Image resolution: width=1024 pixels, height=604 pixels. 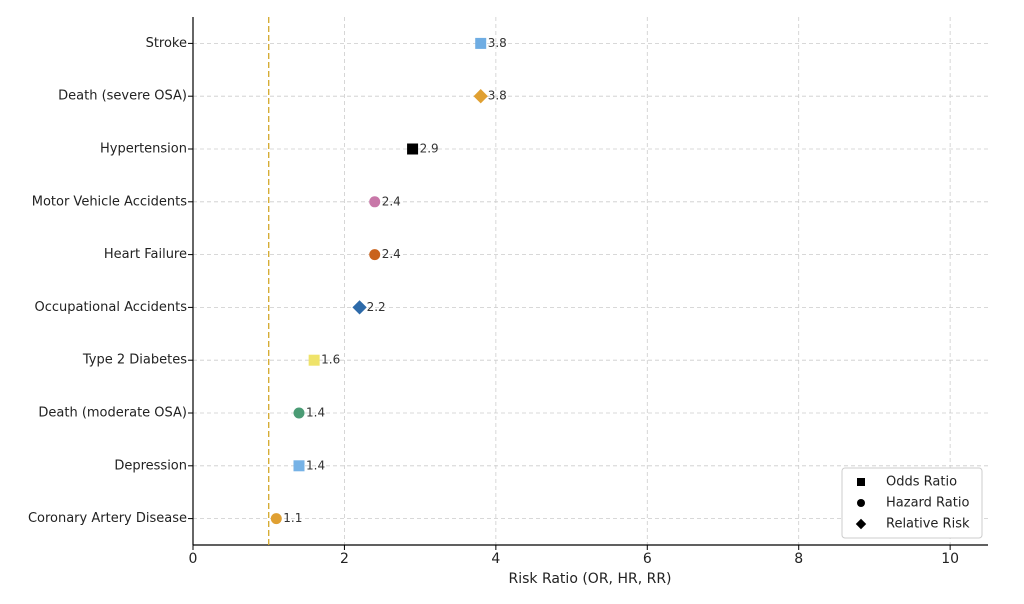 What do you see at coordinates (330, 360) in the screenshot?
I see `value-label: 1.6` at bounding box center [330, 360].